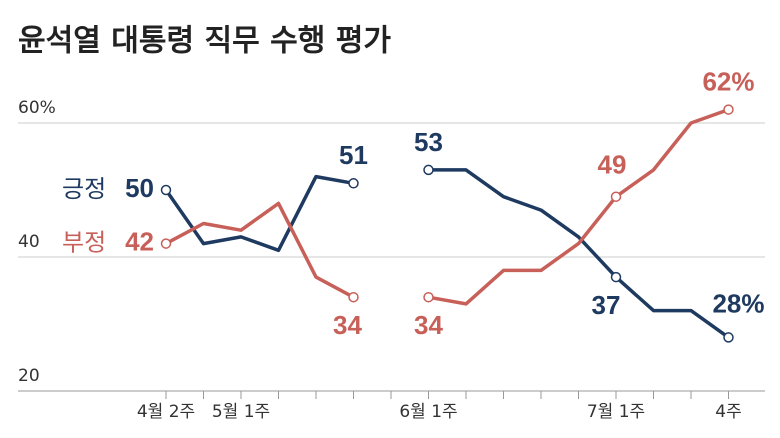  What do you see at coordinates (29, 242) in the screenshot?
I see `y-tick-label: 40` at bounding box center [29, 242].